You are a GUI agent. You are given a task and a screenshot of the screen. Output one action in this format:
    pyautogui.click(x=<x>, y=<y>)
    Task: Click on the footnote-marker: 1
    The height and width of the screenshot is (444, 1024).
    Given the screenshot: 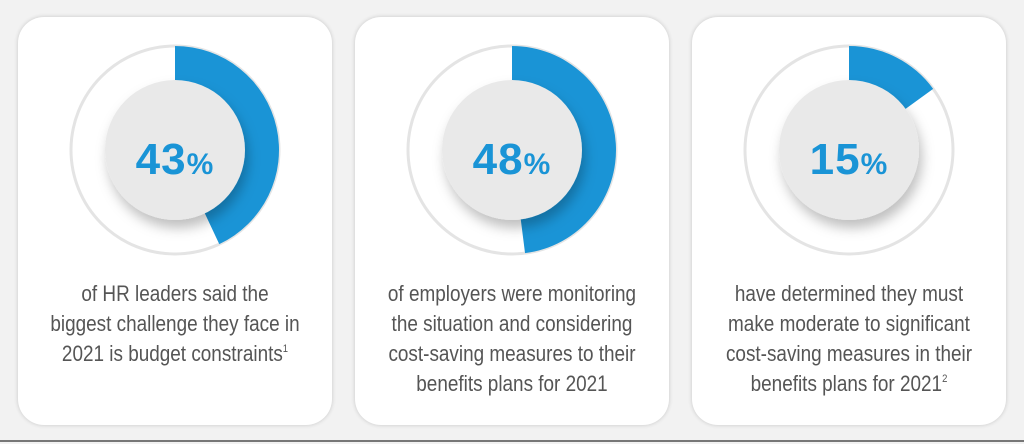 What is the action you would take?
    pyautogui.click(x=285, y=349)
    